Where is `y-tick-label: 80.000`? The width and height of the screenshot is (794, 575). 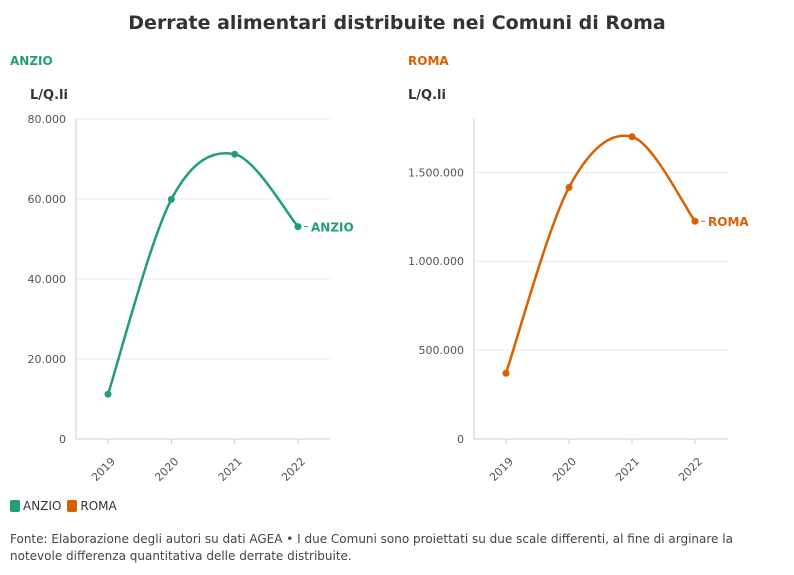
y-tick-label: 80.000 is located at coordinates (47, 119).